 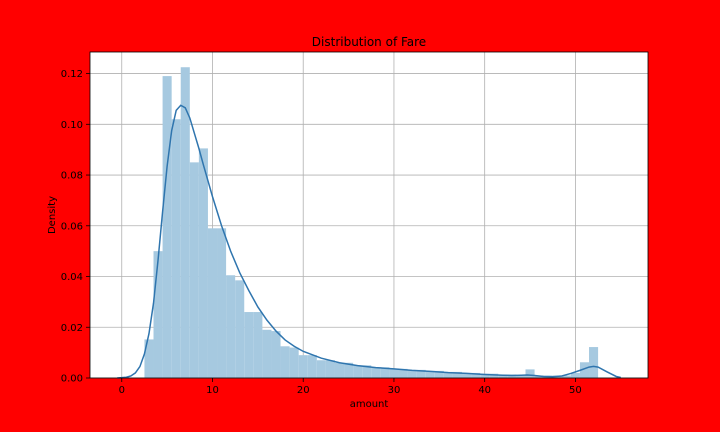 What do you see at coordinates (350, 387) in the screenshot?
I see `x-axis-ticks: 0 10 20 30 40 50` at bounding box center [350, 387].